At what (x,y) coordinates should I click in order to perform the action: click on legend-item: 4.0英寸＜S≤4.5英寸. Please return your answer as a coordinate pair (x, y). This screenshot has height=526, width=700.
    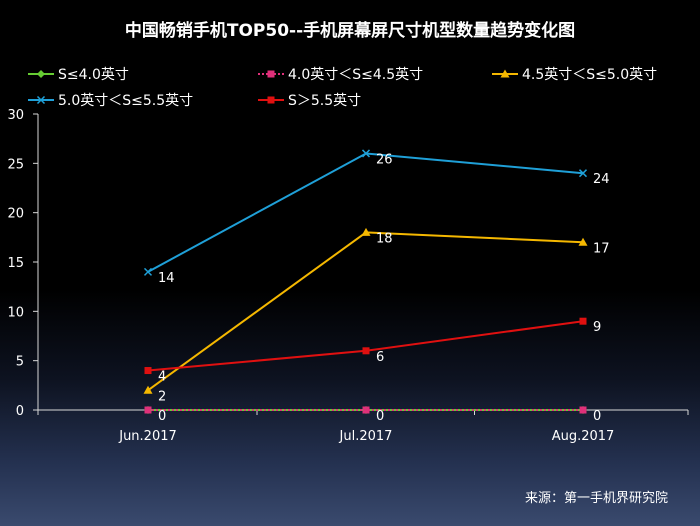
    Looking at the image, I should click on (340, 74).